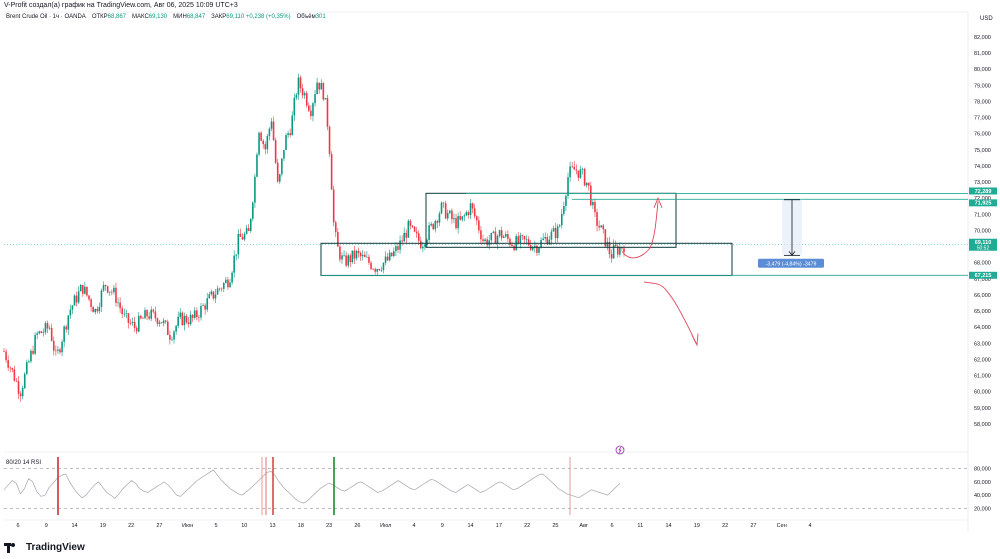 The image size is (1000, 559). Describe the element at coordinates (791, 264) in the screenshot. I see `measure-label: -3,479 (-4,84%) -3479` at that location.